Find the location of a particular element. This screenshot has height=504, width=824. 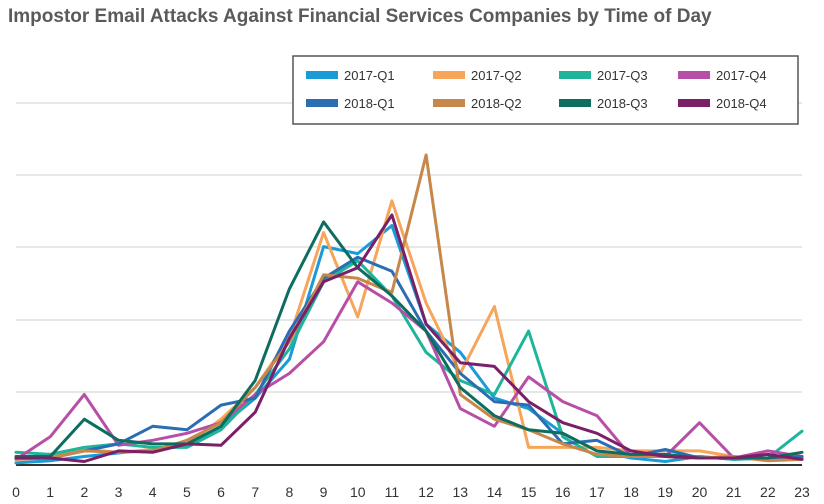

x-tick-label: 7 is located at coordinates (255, 492).